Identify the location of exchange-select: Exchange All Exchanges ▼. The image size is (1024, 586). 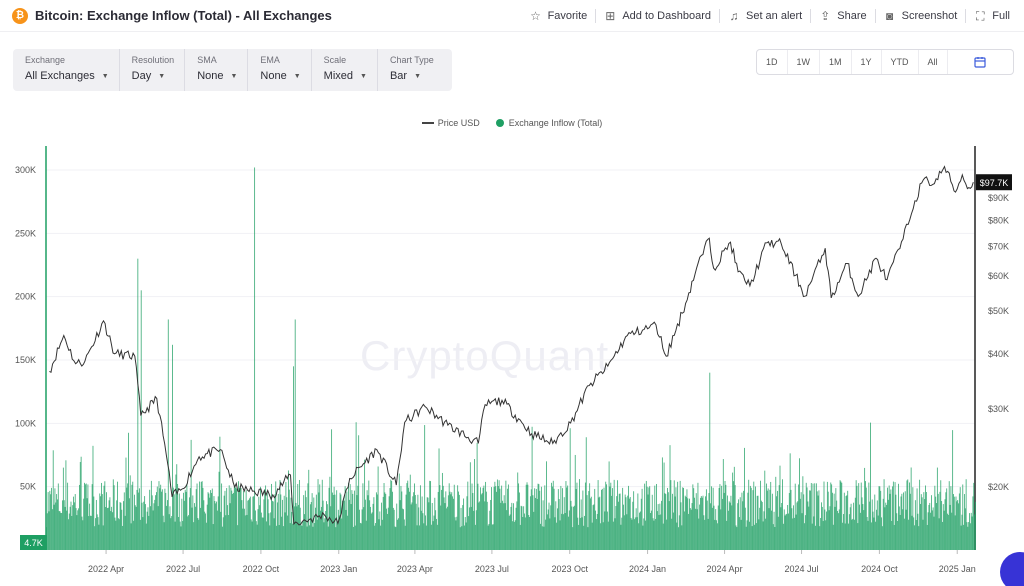
(66, 70).